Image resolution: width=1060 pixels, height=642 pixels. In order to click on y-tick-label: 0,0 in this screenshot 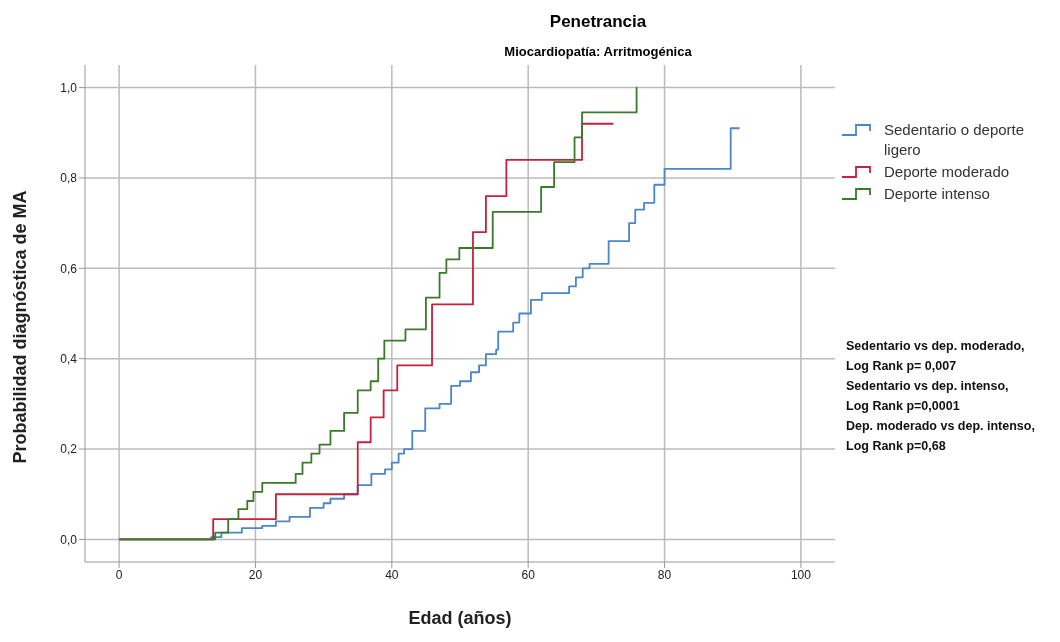, I will do `click(69, 539)`.